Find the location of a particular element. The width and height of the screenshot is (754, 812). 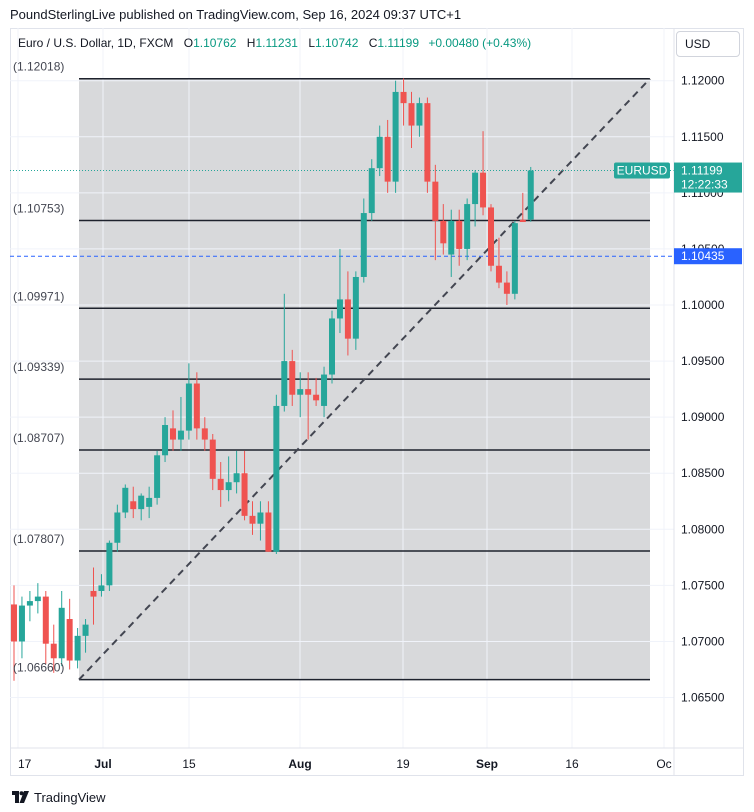

time-tick-label: Jul is located at coordinates (102, 764).